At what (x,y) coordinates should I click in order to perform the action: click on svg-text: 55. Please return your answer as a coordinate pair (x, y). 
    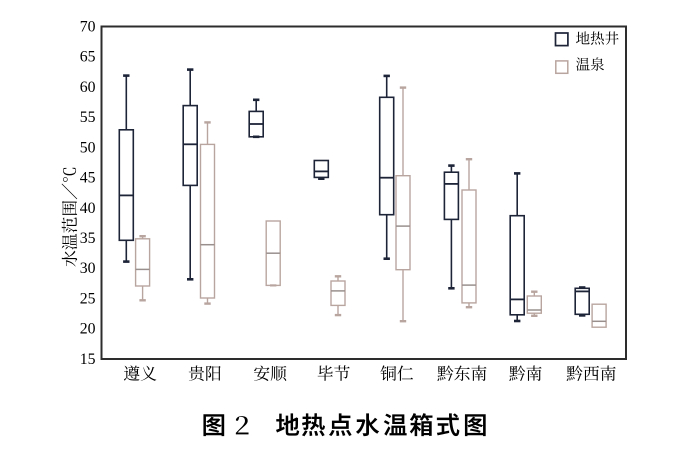
    Looking at the image, I should click on (88, 117).